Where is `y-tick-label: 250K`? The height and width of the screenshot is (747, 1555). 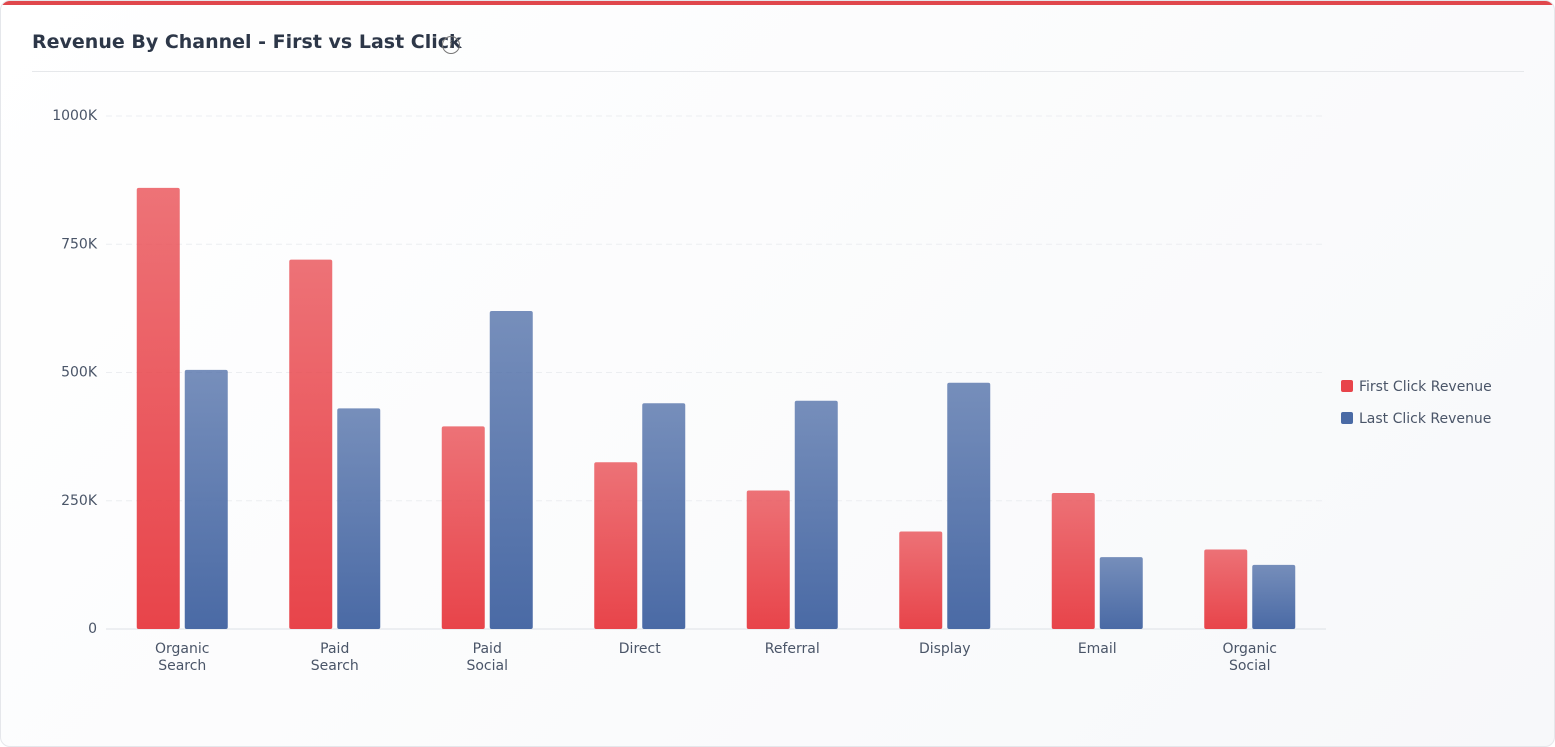
y-tick-label: 250K is located at coordinates (79, 501).